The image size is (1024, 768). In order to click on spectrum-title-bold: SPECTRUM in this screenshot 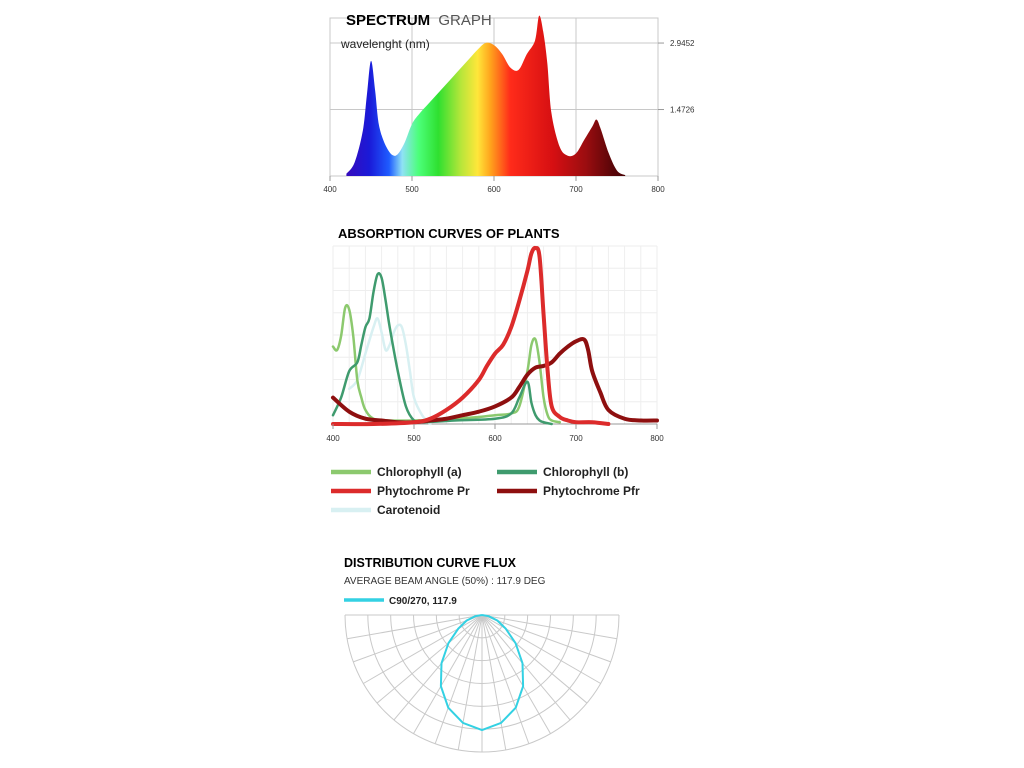, I will do `click(388, 20)`.